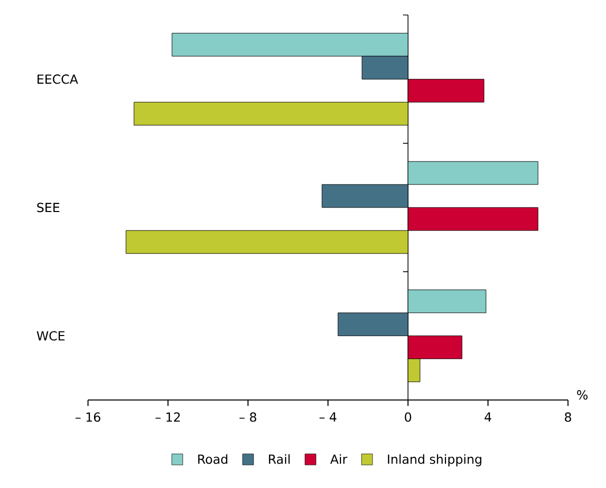 The width and height of the screenshot is (606, 488). I want to click on x-tick-label: 0, so click(408, 417).